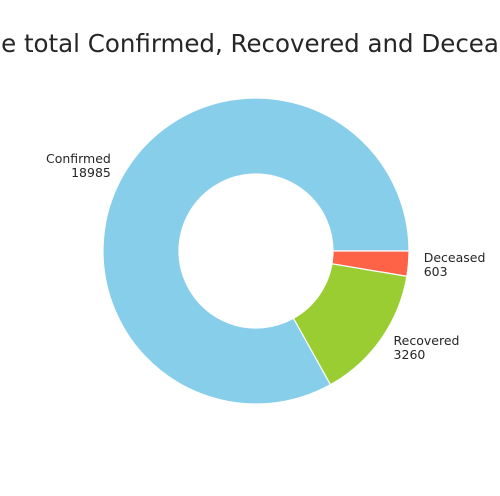  Describe the element at coordinates (436, 271) in the screenshot. I see `slice-value-deceased: 603` at that location.